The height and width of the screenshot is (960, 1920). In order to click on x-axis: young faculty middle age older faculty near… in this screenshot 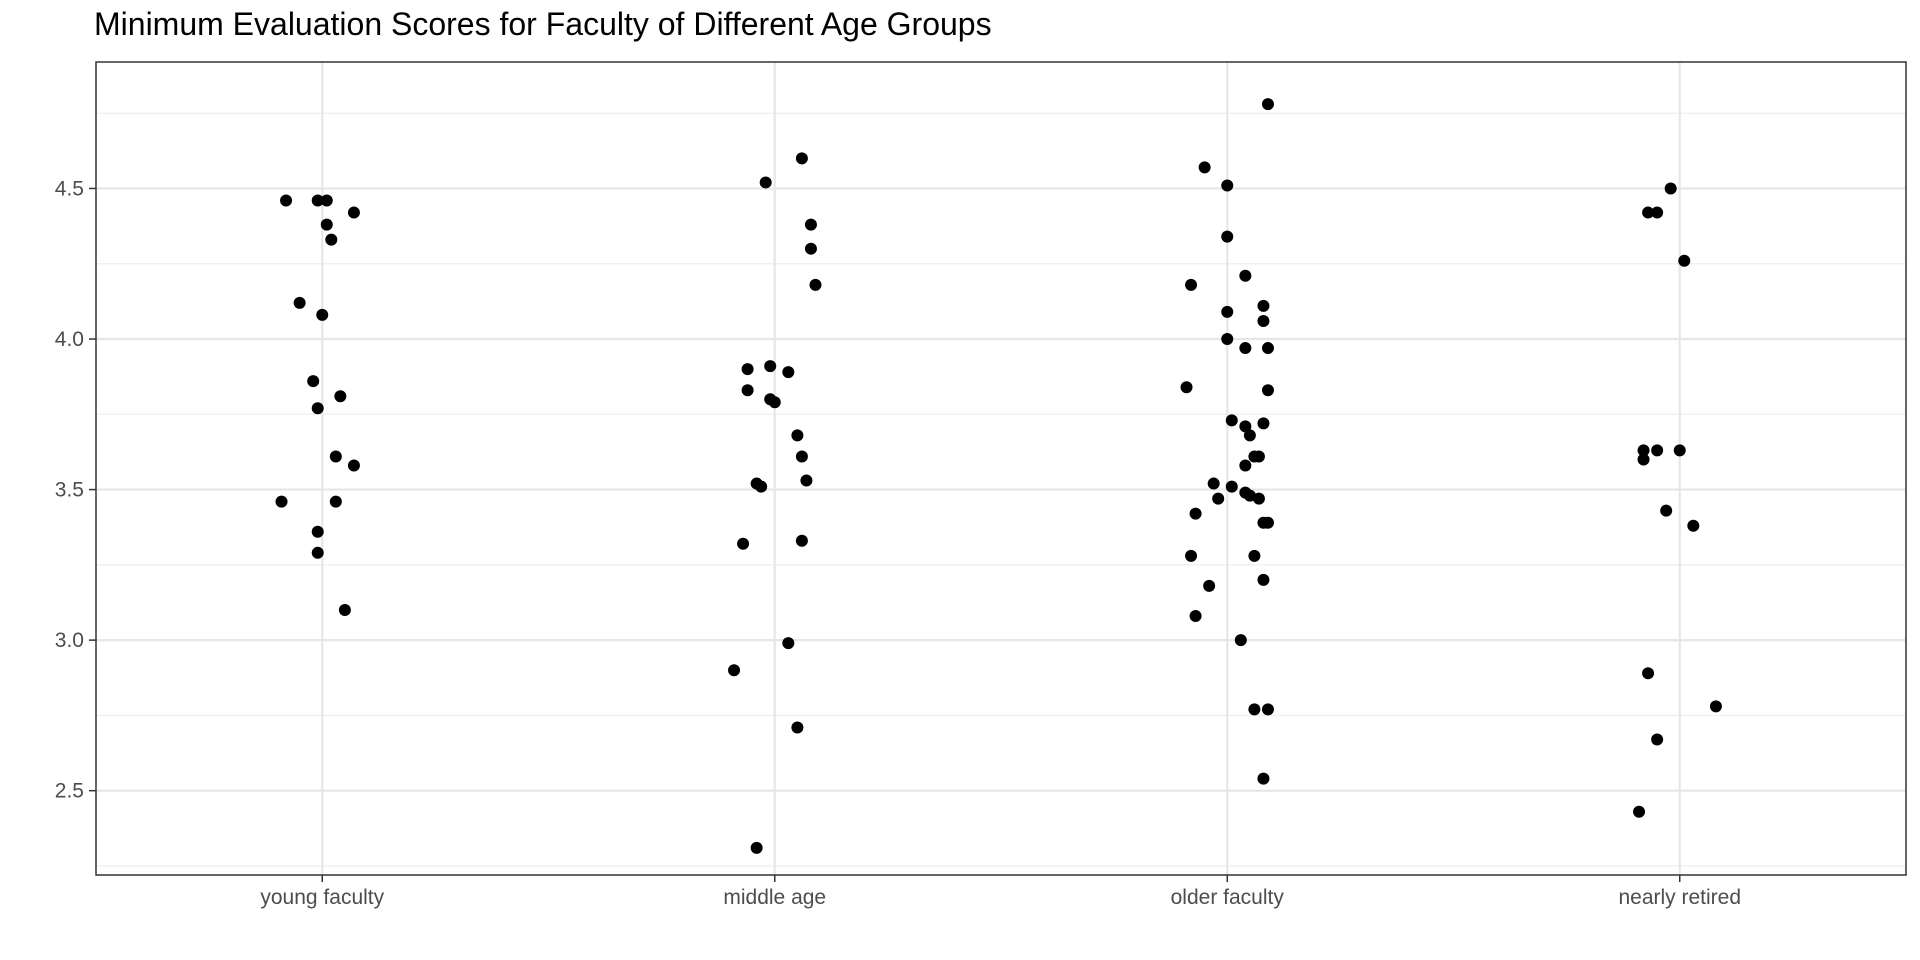, I will do `click(1000, 892)`.